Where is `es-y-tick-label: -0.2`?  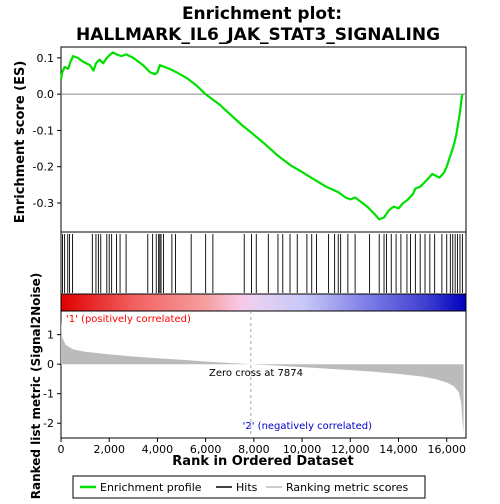
es-y-tick-label: -0.2 is located at coordinates (43, 167).